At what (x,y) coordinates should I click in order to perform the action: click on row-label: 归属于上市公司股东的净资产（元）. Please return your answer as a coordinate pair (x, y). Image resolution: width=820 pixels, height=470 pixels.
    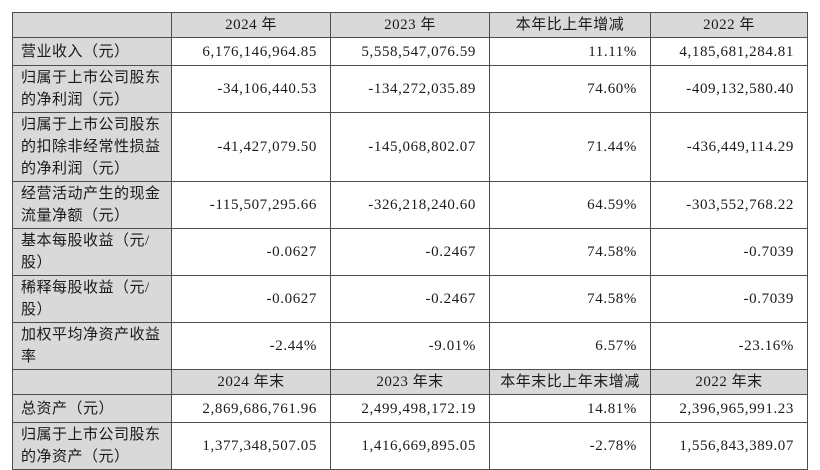
    Looking at the image, I should click on (92, 446).